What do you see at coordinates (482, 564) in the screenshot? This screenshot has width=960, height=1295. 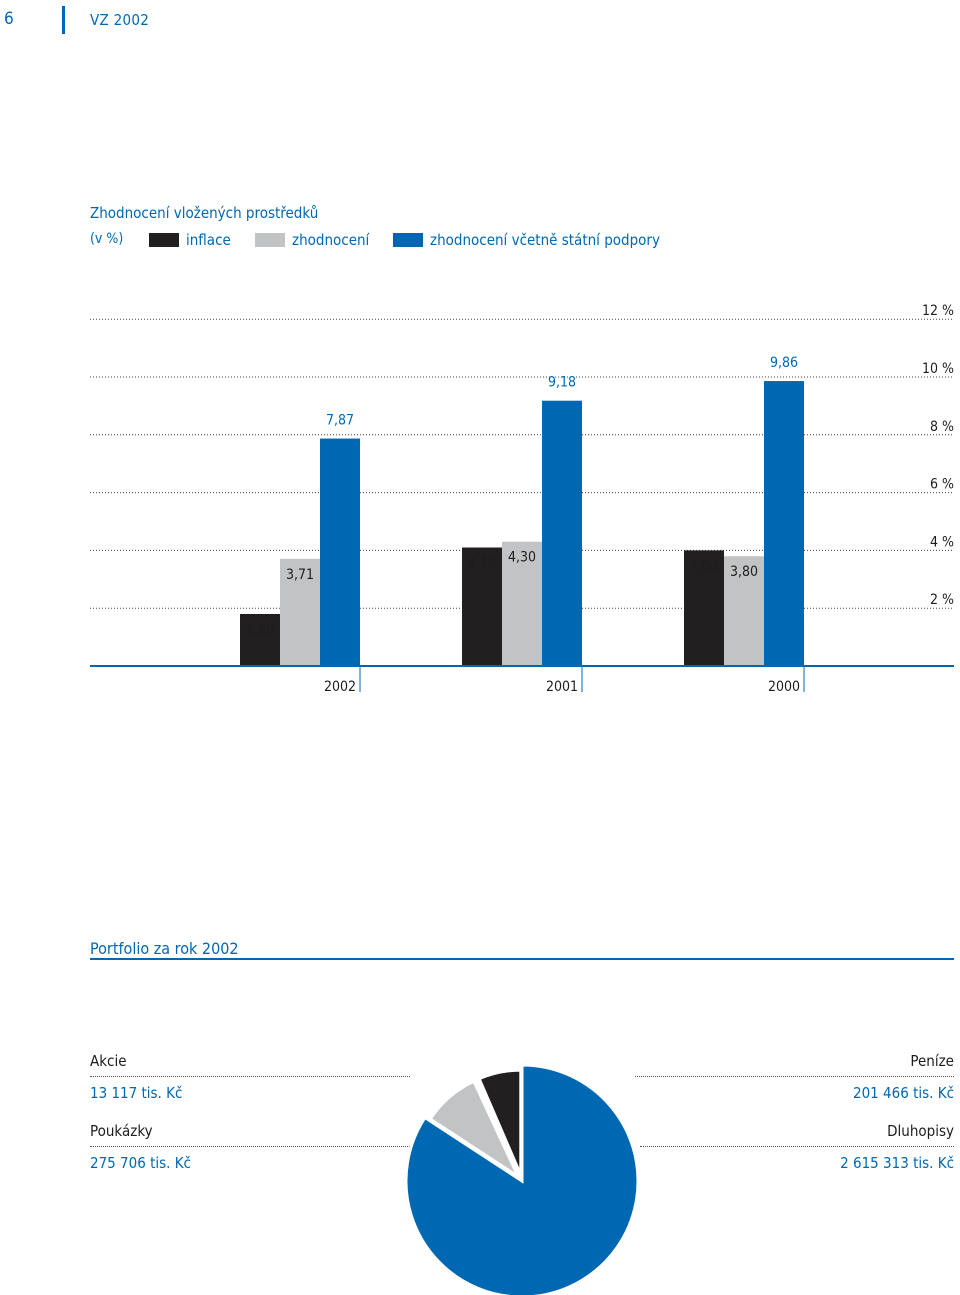 I see `data-label: 4,10` at bounding box center [482, 564].